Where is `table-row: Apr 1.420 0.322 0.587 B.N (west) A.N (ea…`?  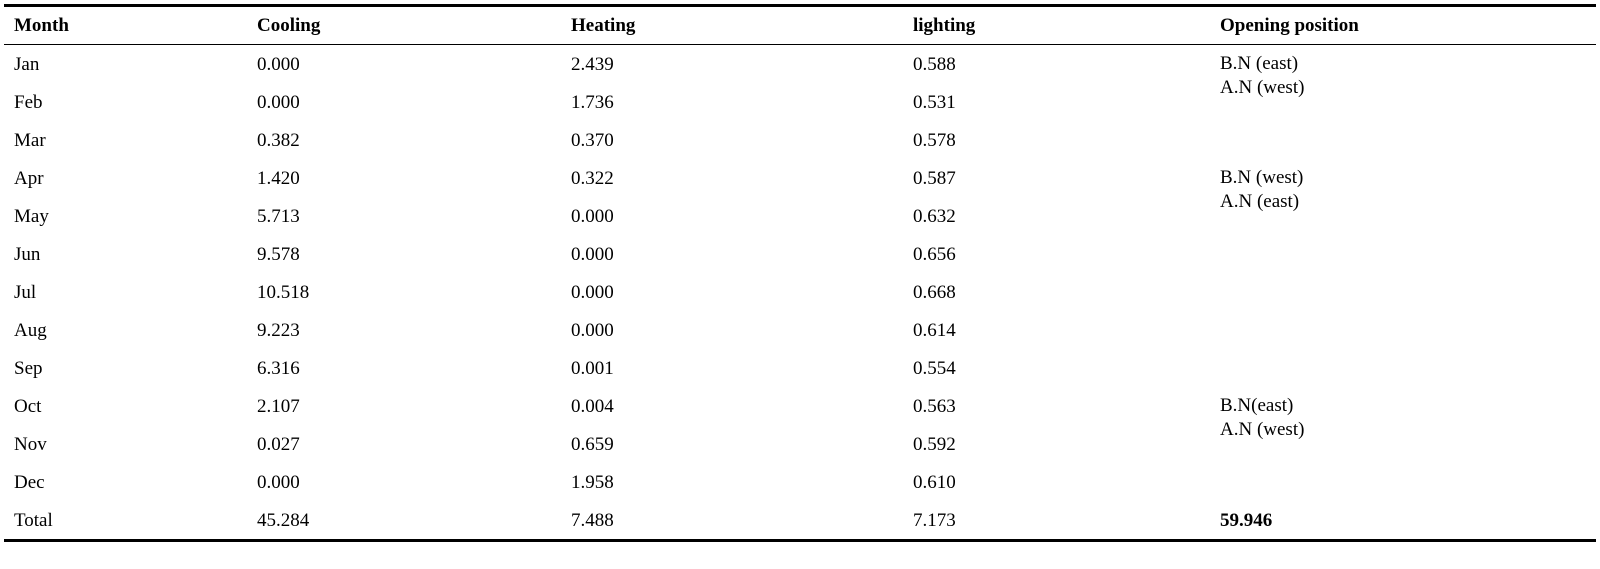
table-row: Apr 1.420 0.322 0.587 B.N (west) A.N (ea… is located at coordinates (800, 185).